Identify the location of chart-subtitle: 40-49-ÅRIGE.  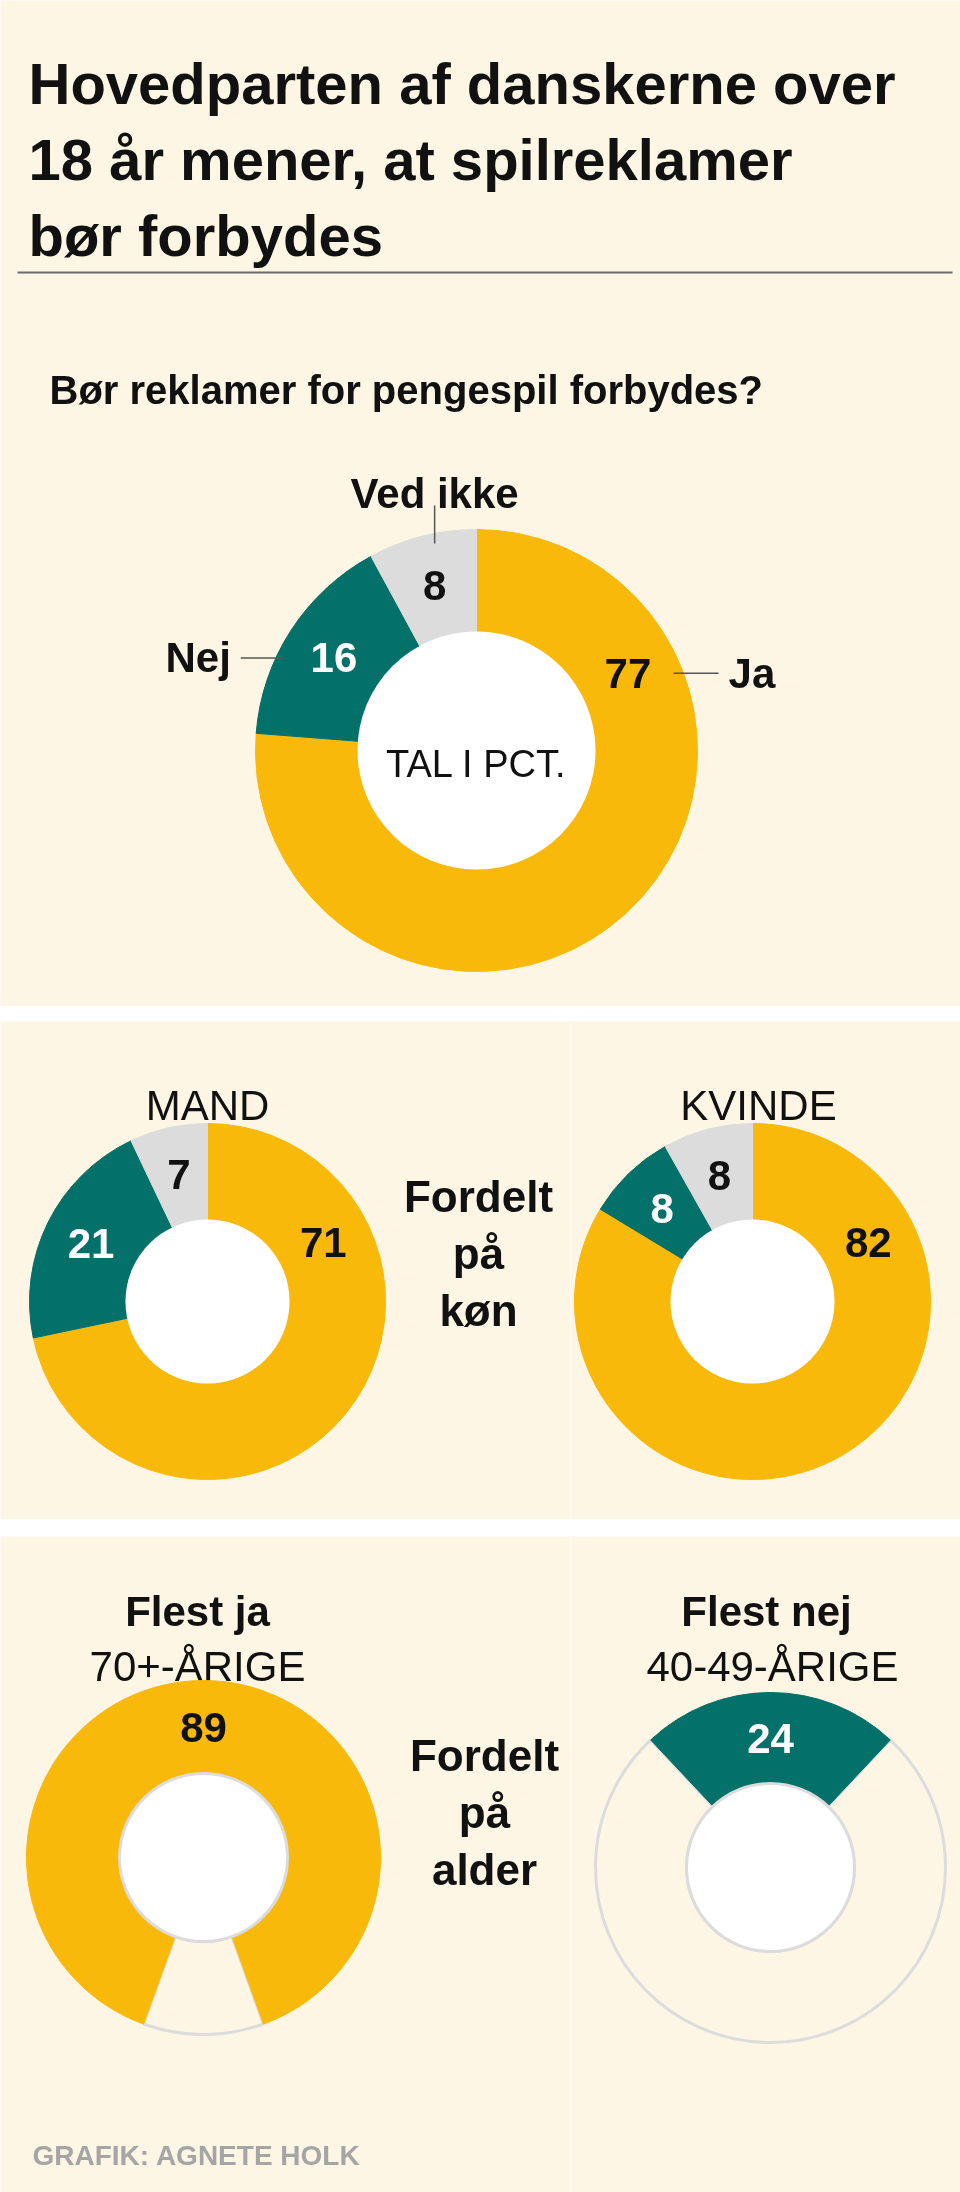
(772, 1666).